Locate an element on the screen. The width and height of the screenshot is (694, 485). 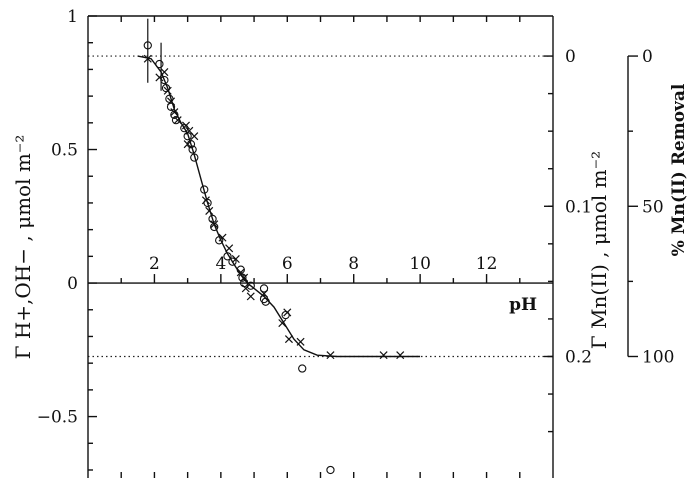
right-axis-label: Γ Mn(II) , μmol m⁻² is located at coordinates (599, 250).